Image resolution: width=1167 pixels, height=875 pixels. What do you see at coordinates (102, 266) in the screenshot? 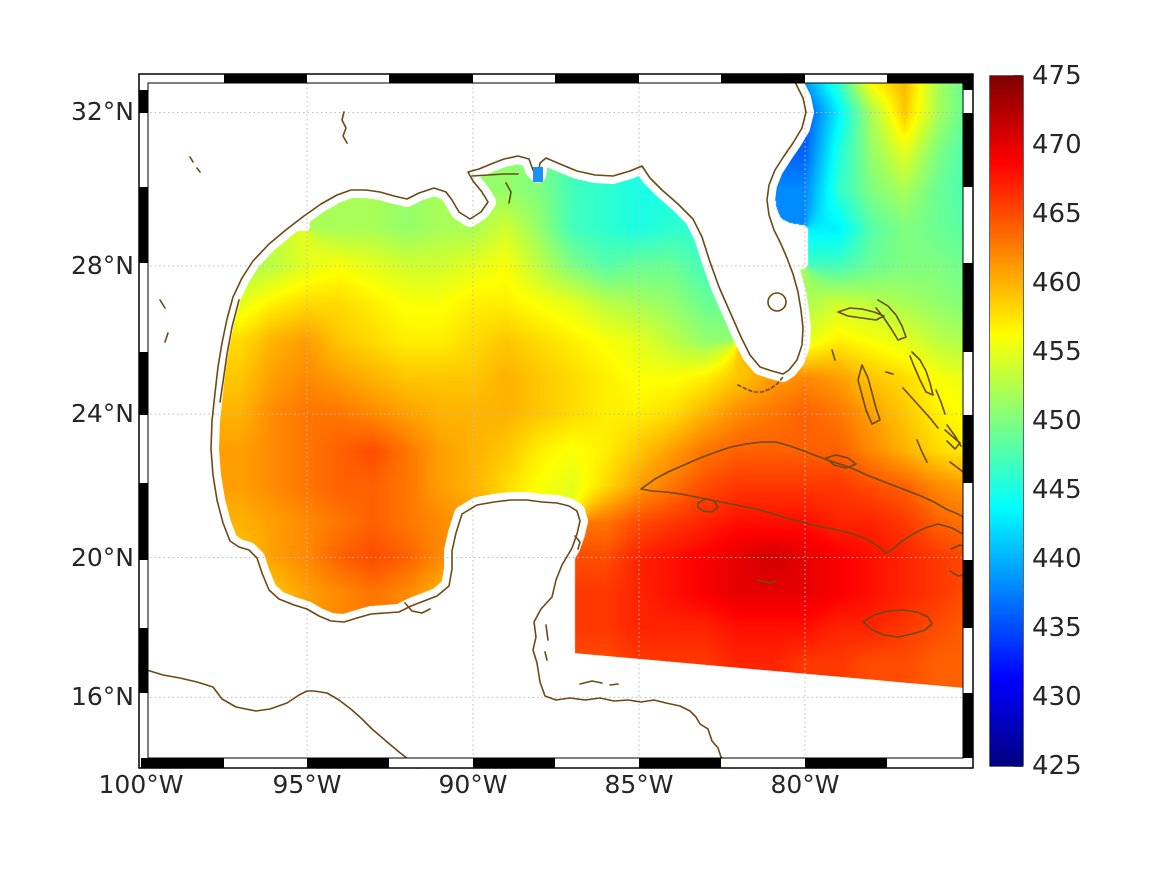
I see `lat-tick-label: 28°N` at bounding box center [102, 266].